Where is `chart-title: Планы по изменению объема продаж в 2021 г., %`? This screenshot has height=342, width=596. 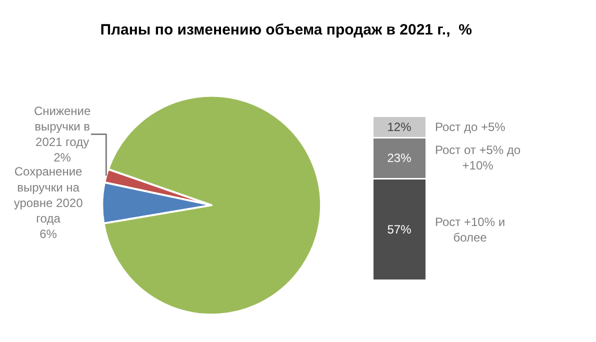
chart-title: Планы по изменению объема продаж в 2021 г., % is located at coordinates (286, 29).